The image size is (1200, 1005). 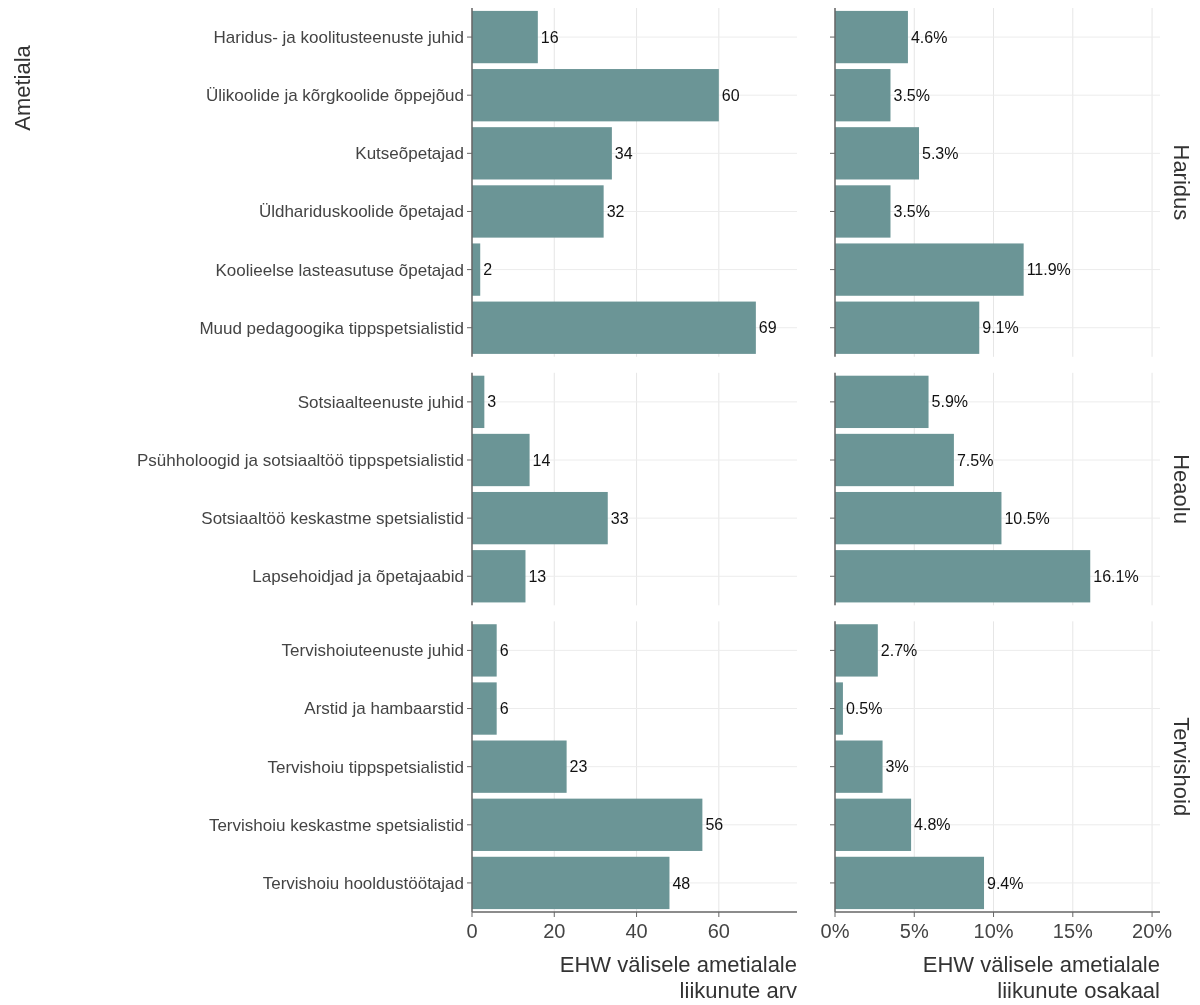 I want to click on y-tick-label: Lapsehoidjad ja õpetajaabid, so click(x=358, y=577).